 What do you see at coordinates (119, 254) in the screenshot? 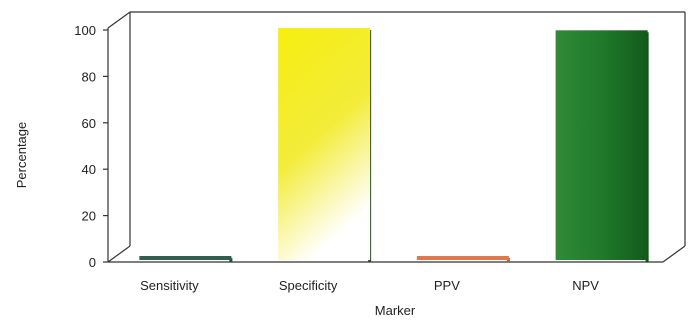
I see `floor-left-edge` at bounding box center [119, 254].